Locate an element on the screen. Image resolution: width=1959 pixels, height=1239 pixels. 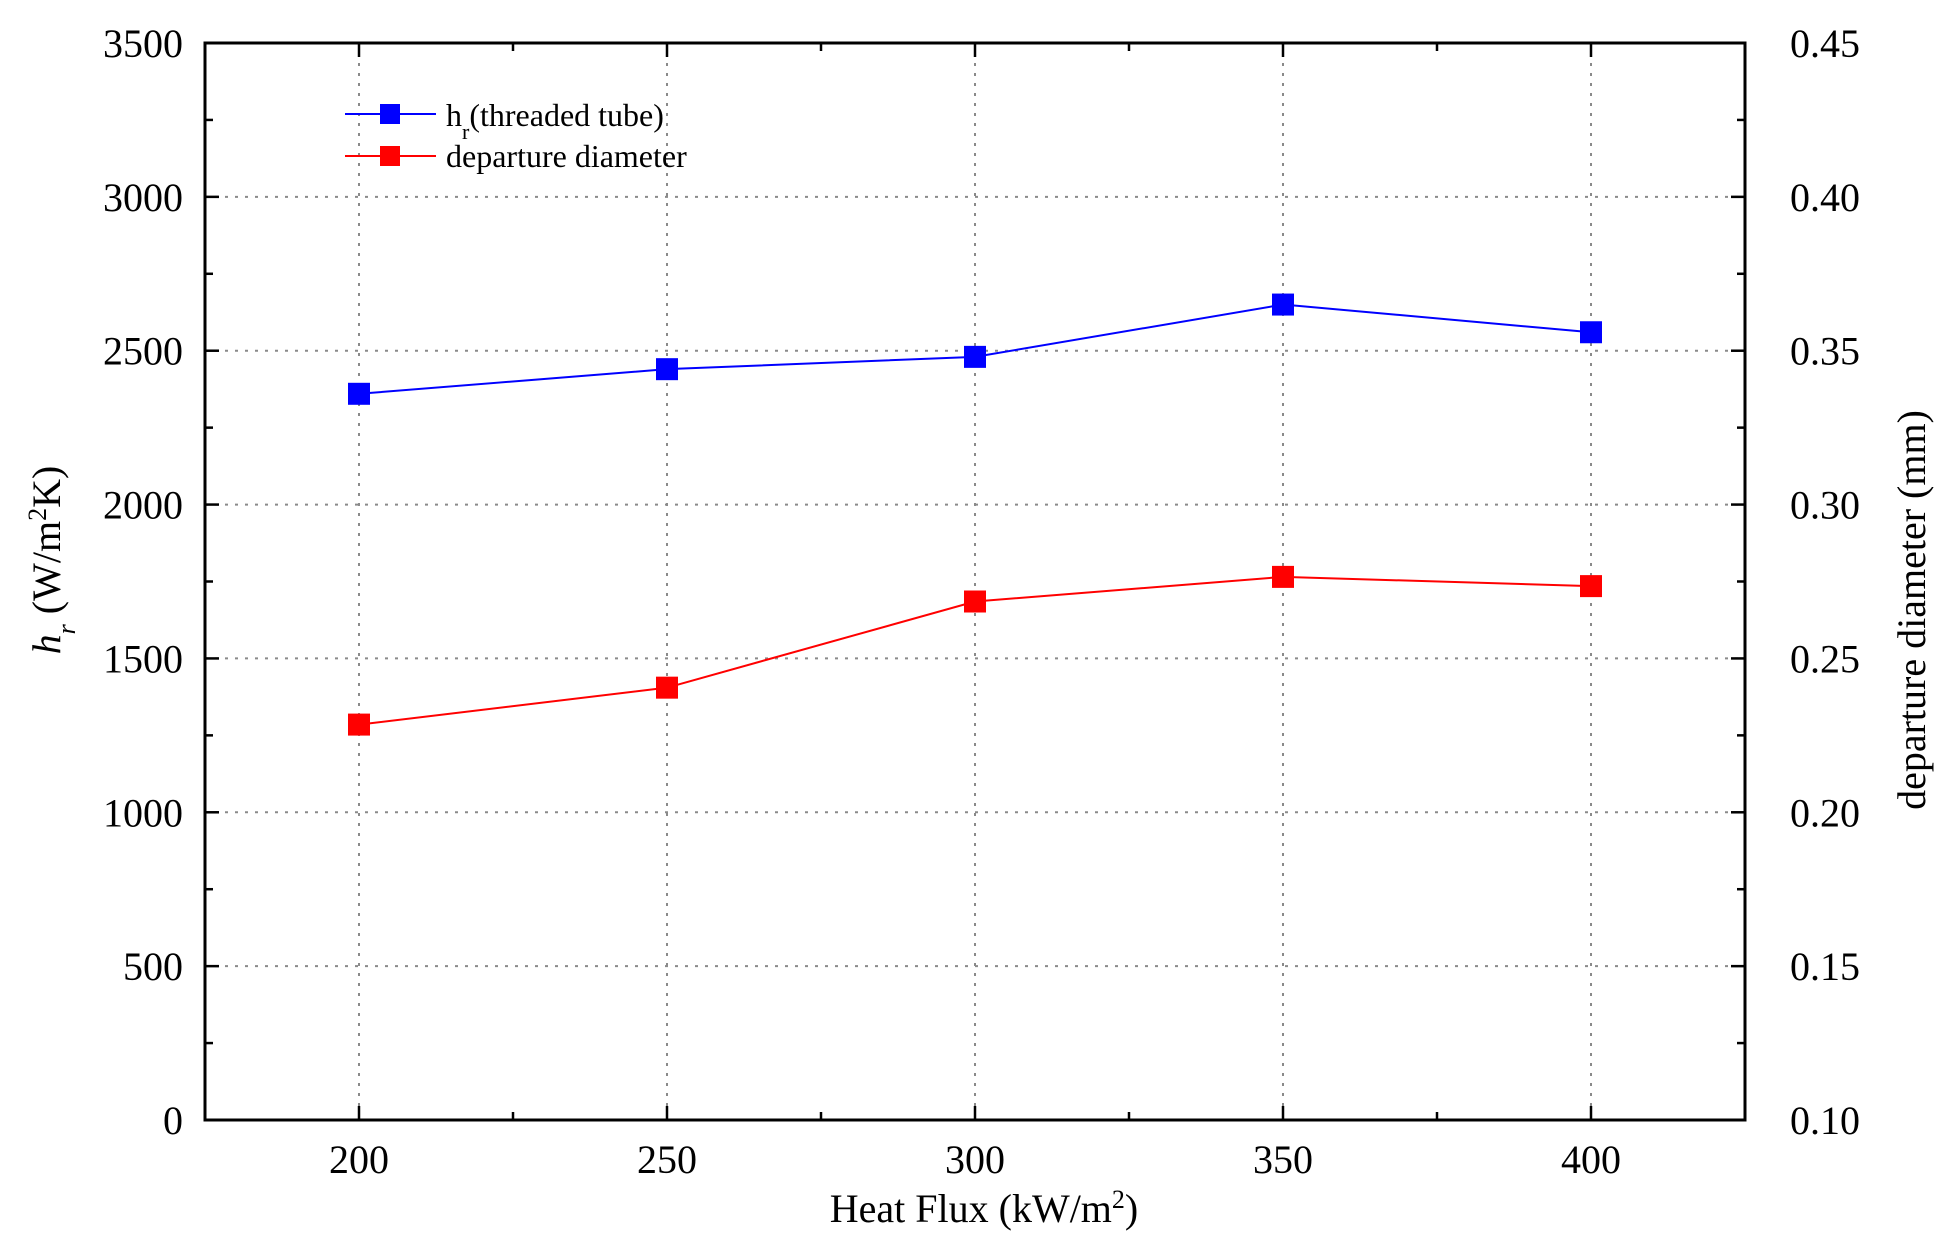
legend-marker-departure is located at coordinates (390, 156).